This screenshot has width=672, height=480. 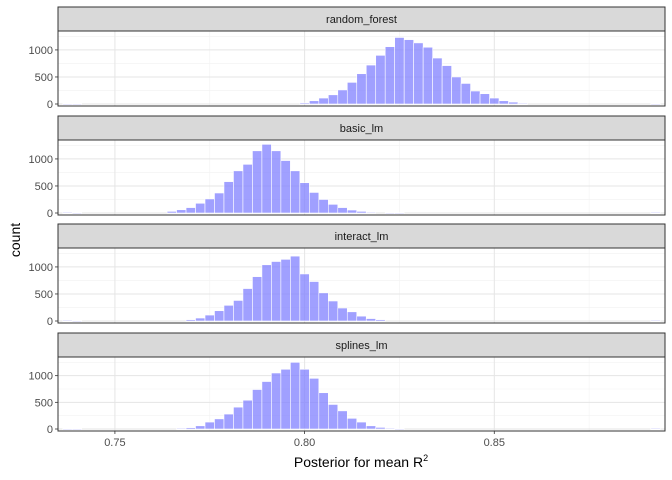 I want to click on x-axis-title: Posterior for mean R2, so click(x=361, y=461).